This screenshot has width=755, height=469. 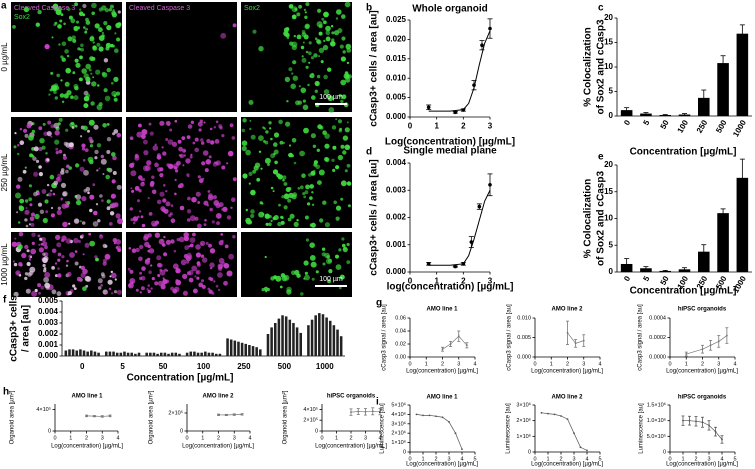 I want to click on x-tick-label: 50, so click(x=163, y=366).